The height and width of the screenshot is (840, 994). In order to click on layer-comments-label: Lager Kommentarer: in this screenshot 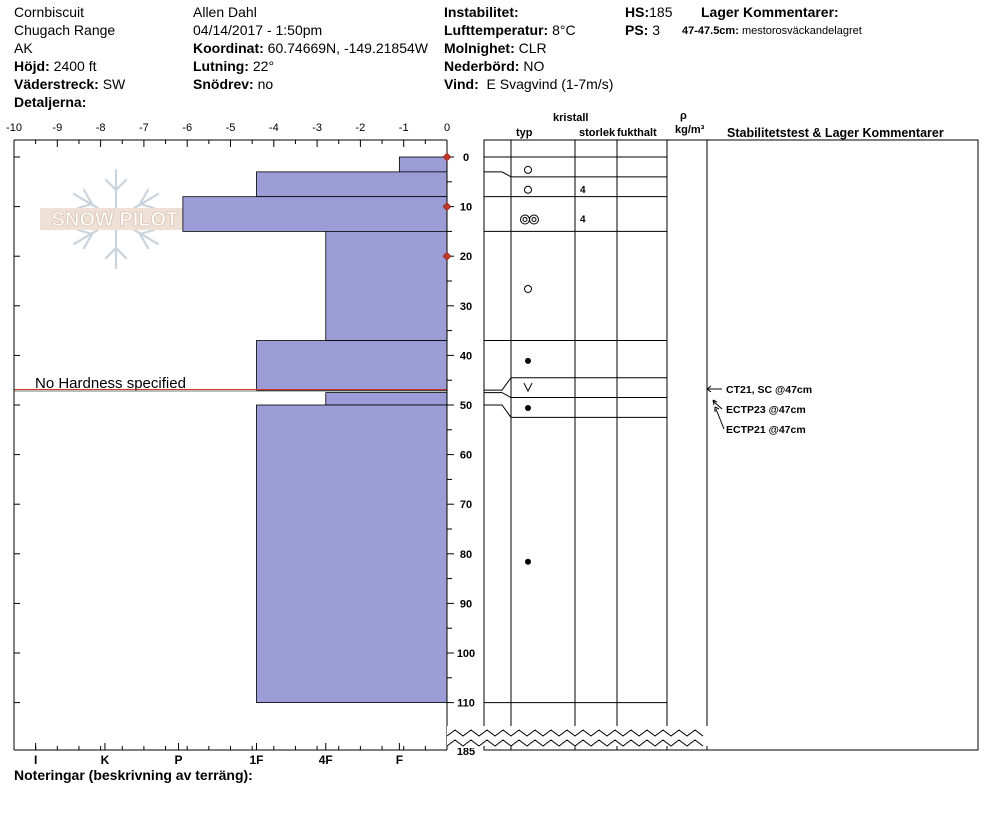, I will do `click(770, 12)`.